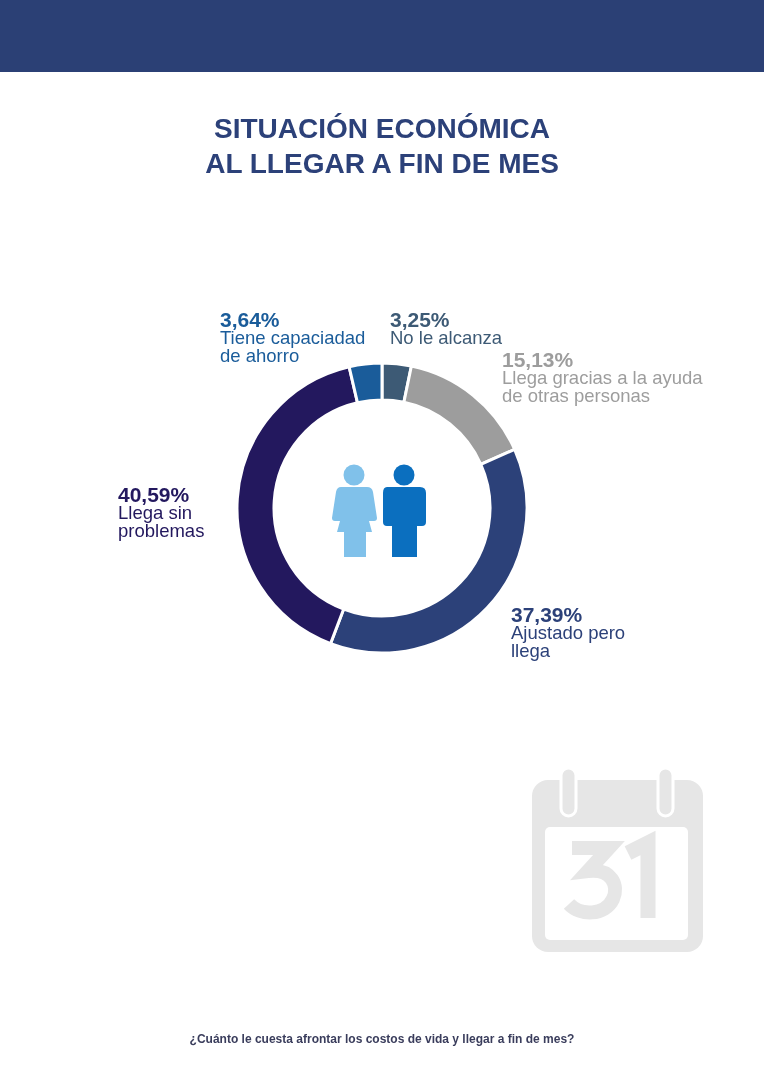 Image resolution: width=764 pixels, height=1080 pixels. Describe the element at coordinates (382, 1039) in the screenshot. I see `text: ¿Cuánto le cuesta afrontar los costos de vida y llegar a fin de mes?` at that location.